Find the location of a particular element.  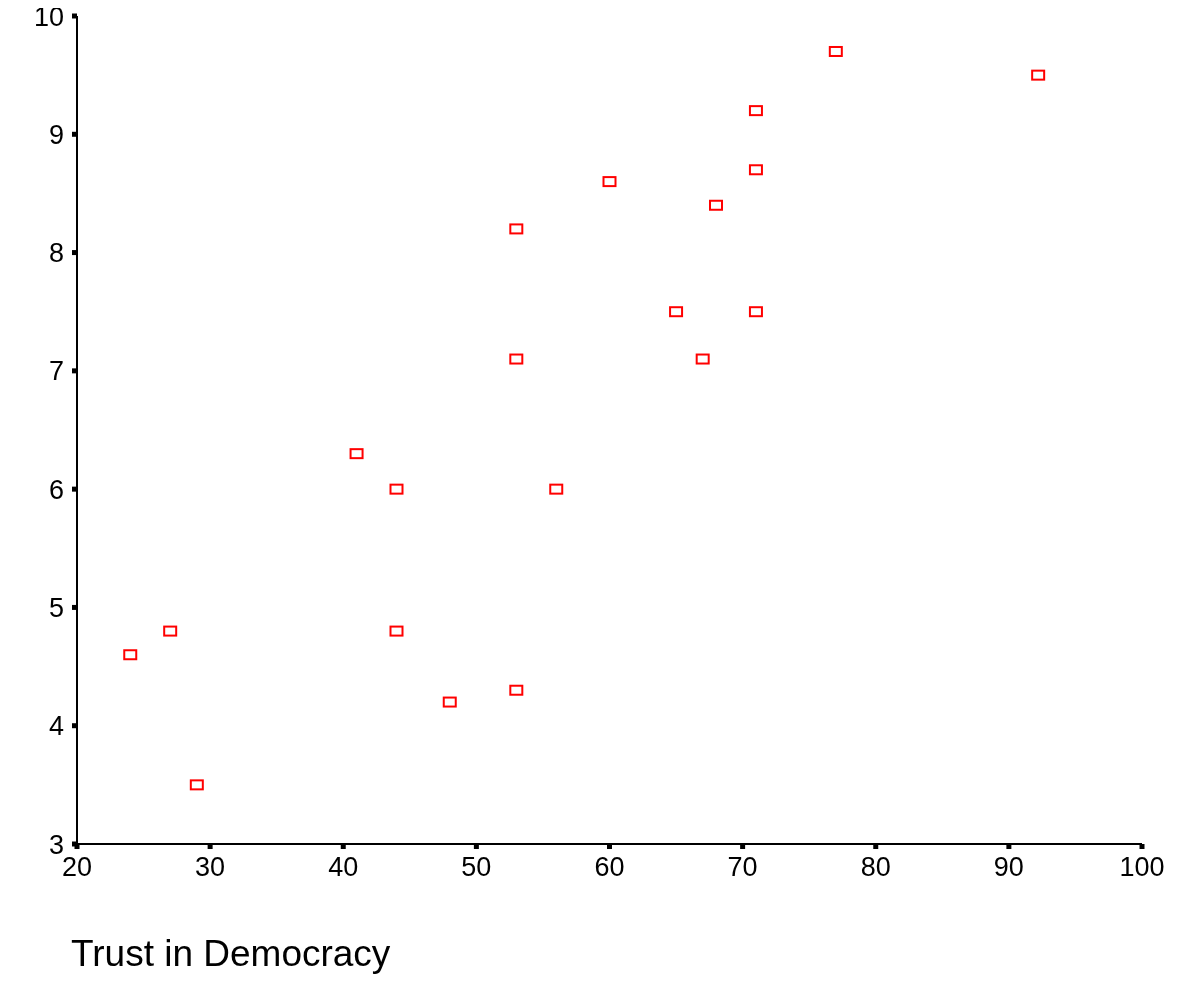

y-tick-label: 3 is located at coordinates (56, 844).